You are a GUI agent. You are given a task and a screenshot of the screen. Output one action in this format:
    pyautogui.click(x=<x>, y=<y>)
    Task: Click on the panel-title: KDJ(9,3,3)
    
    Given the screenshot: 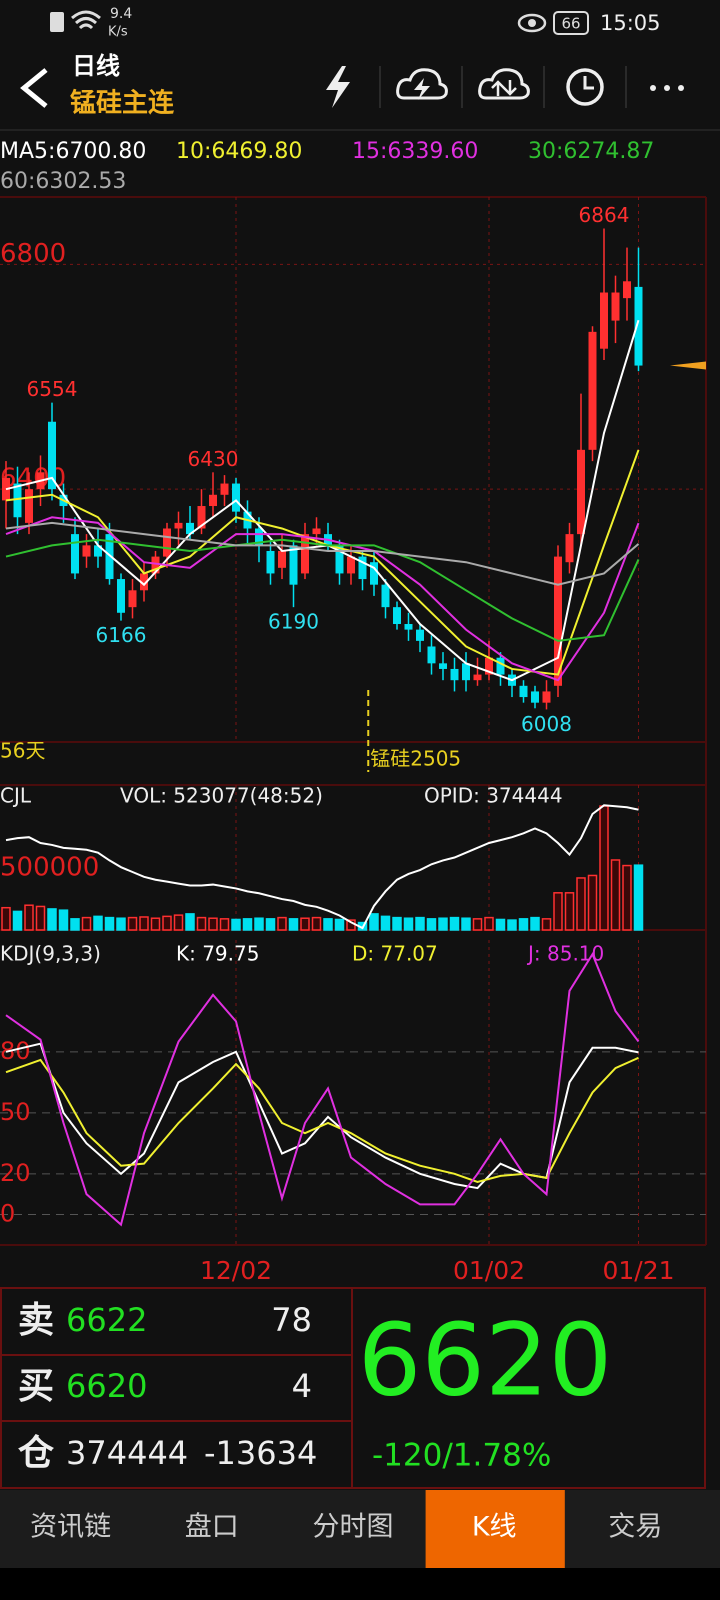 What is the action you would take?
    pyautogui.click(x=50, y=954)
    